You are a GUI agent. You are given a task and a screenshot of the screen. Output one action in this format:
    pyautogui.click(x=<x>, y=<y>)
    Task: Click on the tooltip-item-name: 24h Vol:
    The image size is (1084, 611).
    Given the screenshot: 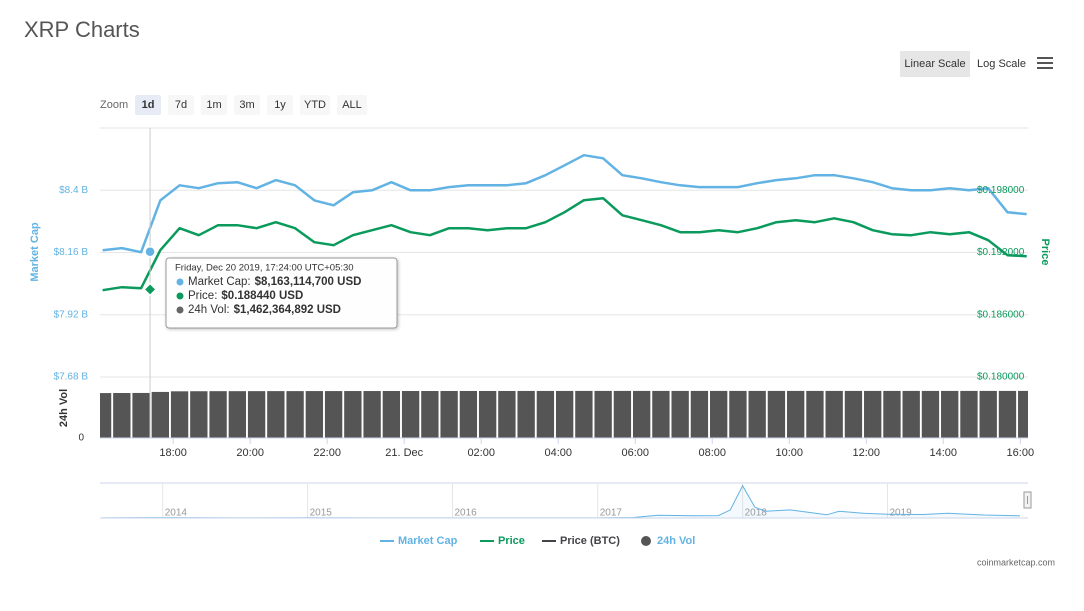 What is the action you would take?
    pyautogui.click(x=209, y=310)
    